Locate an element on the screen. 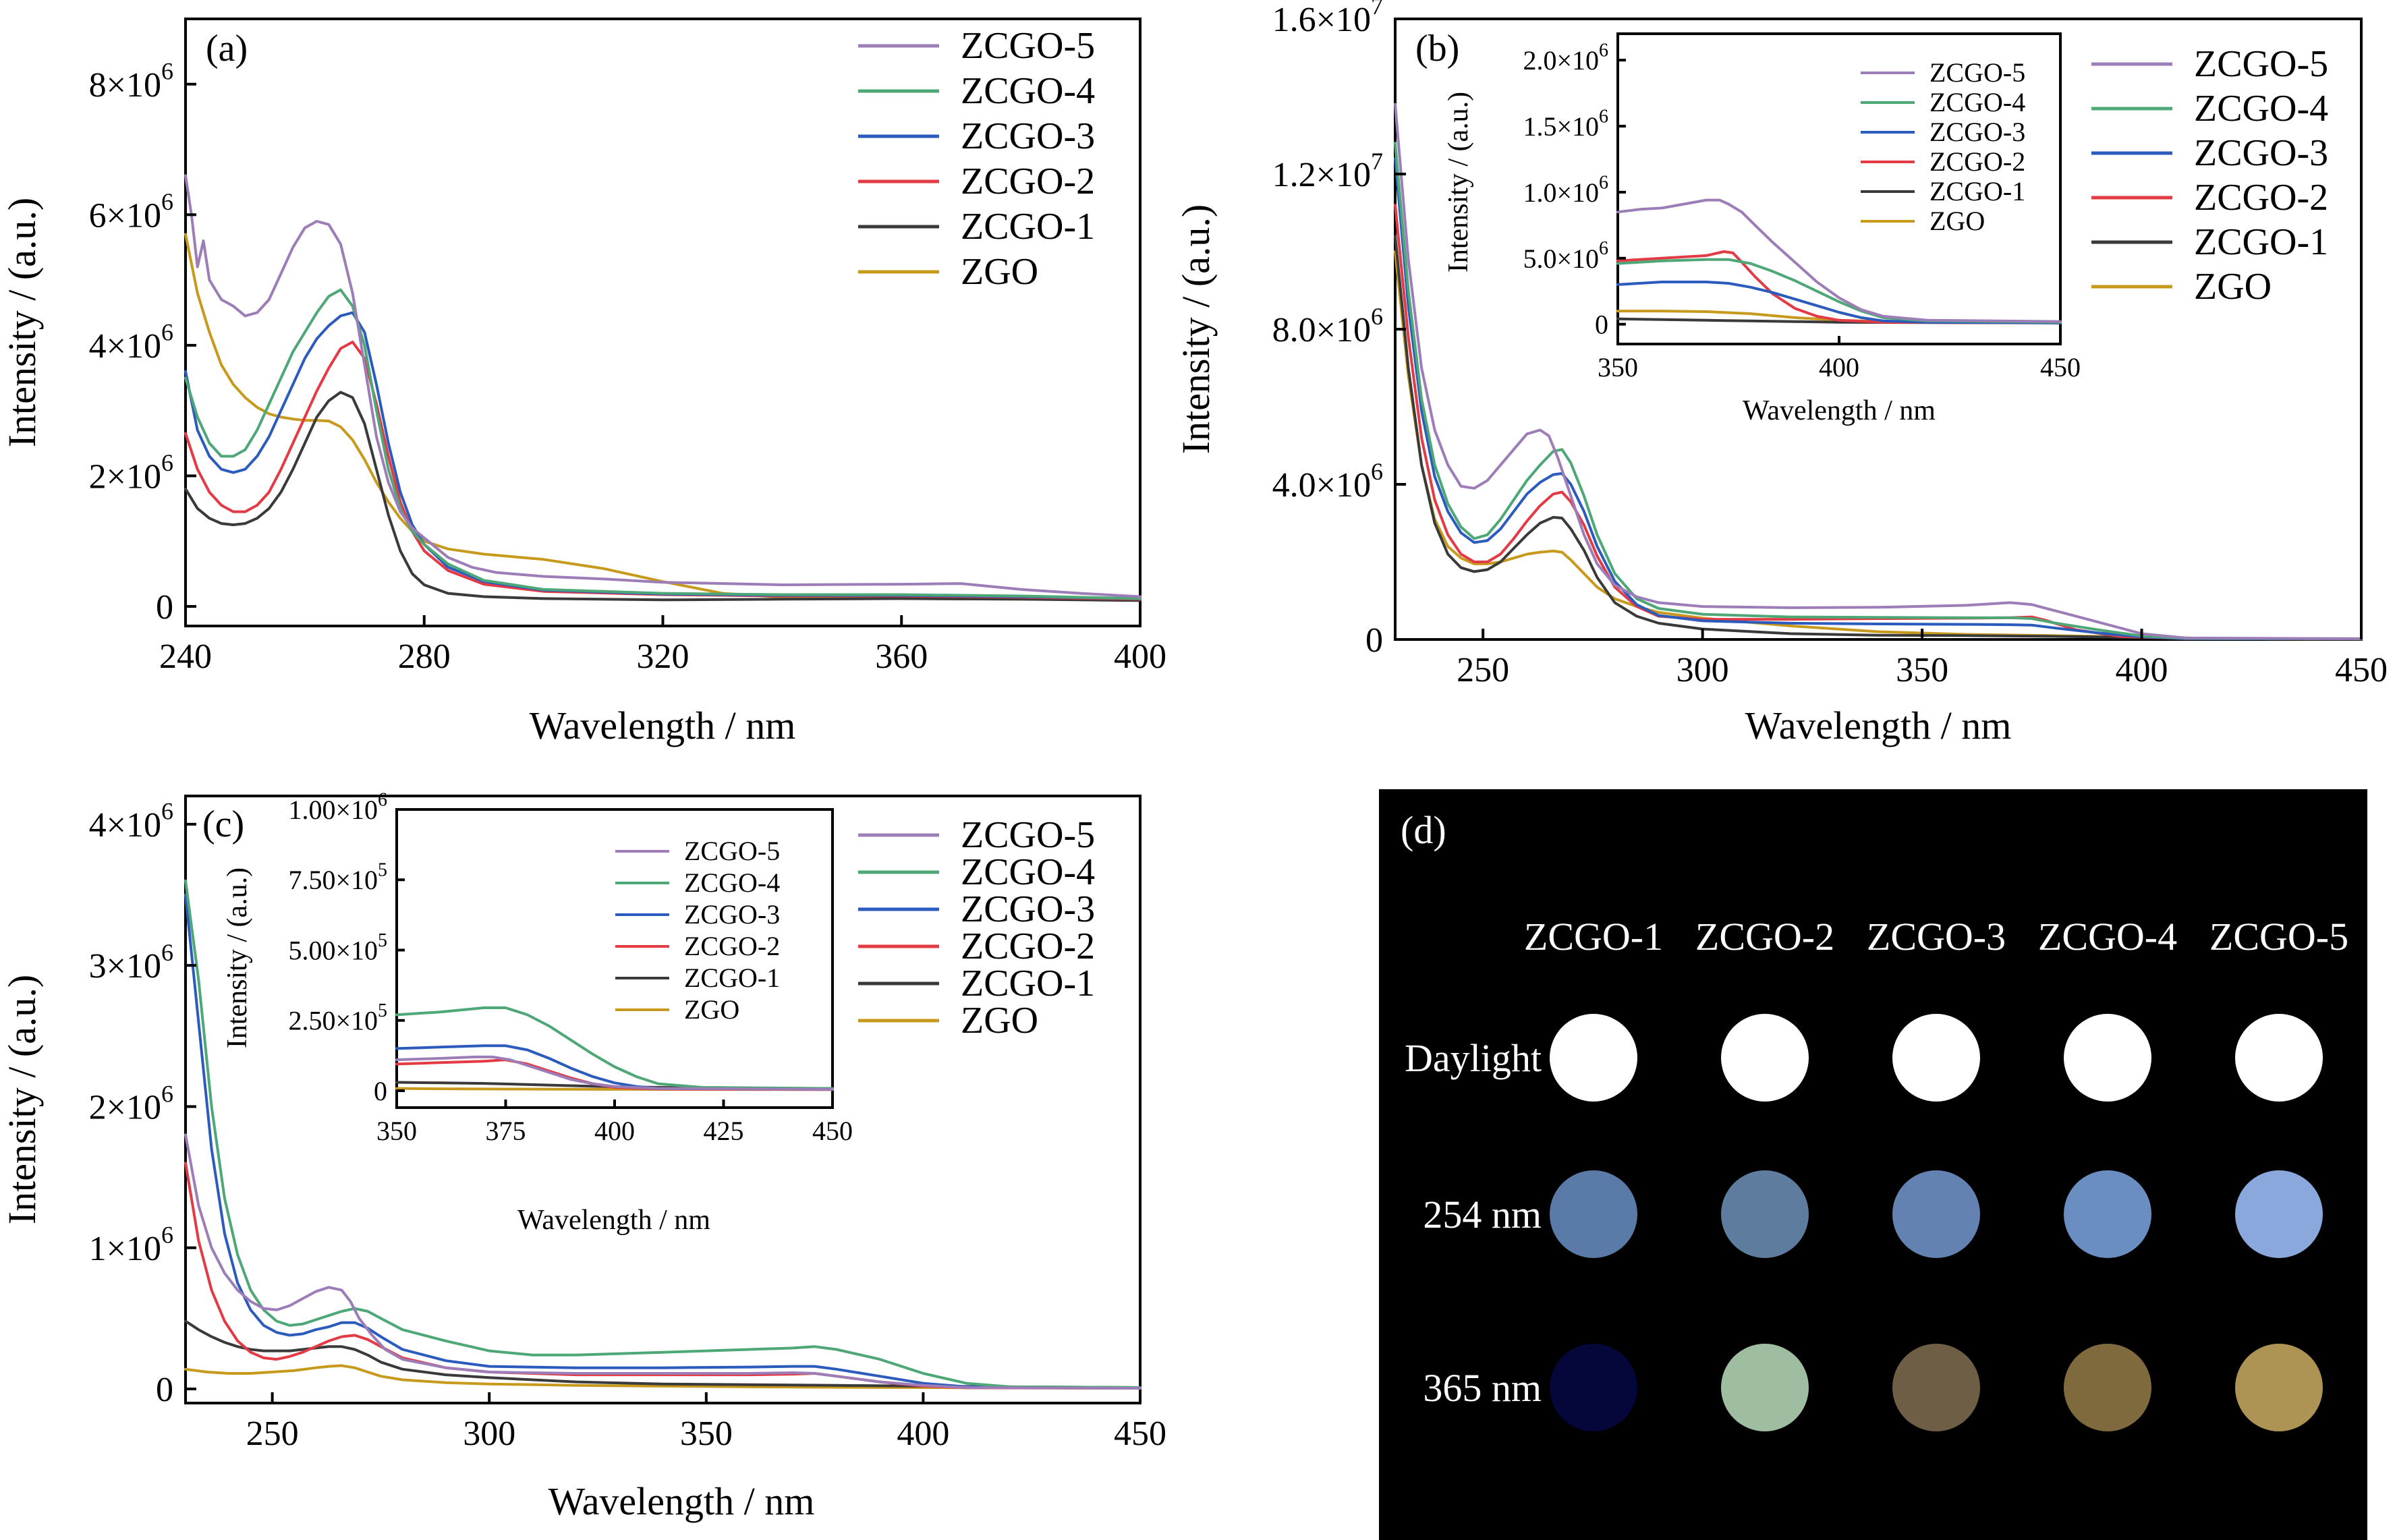 Image resolution: width=2395 pixels, height=1540 pixels. panel-a-legend-label: ZGO is located at coordinates (999, 272).